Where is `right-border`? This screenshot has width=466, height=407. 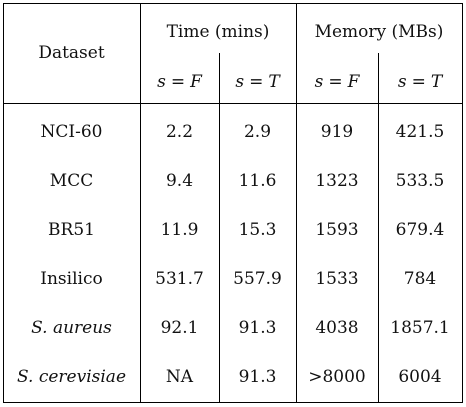 right-border is located at coordinates (462, 203).